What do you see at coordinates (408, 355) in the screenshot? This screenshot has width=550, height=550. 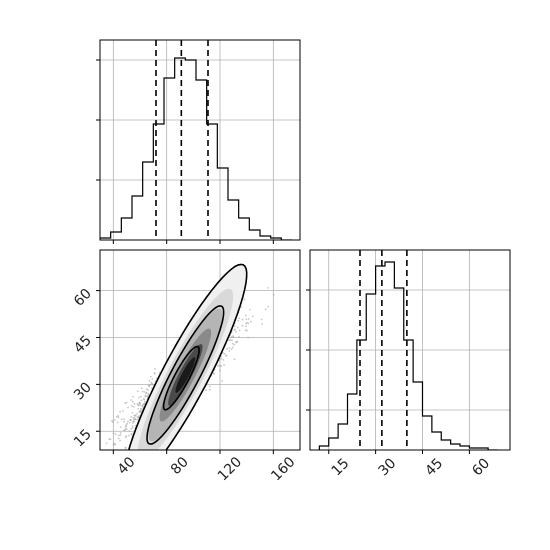 I see `histogram-y` at bounding box center [408, 355].